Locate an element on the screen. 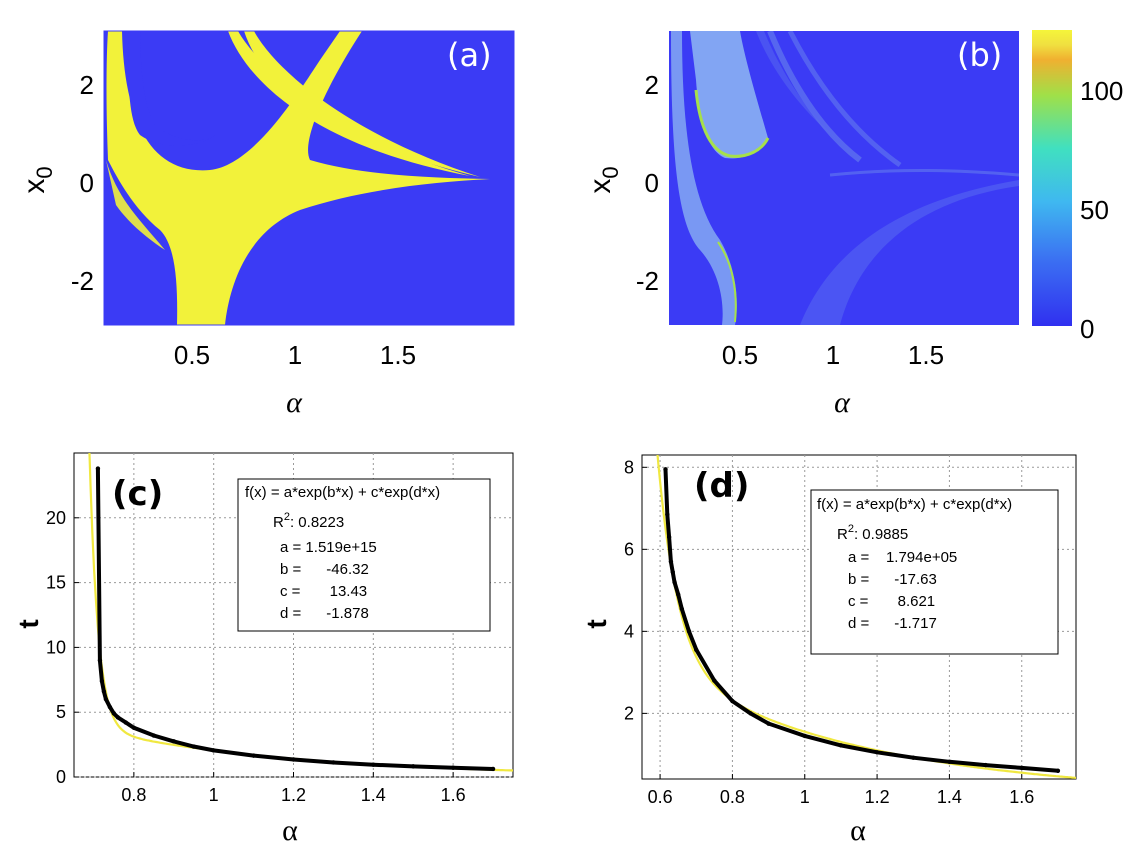  panel-c-ytick-label: 0 is located at coordinates (61, 777).